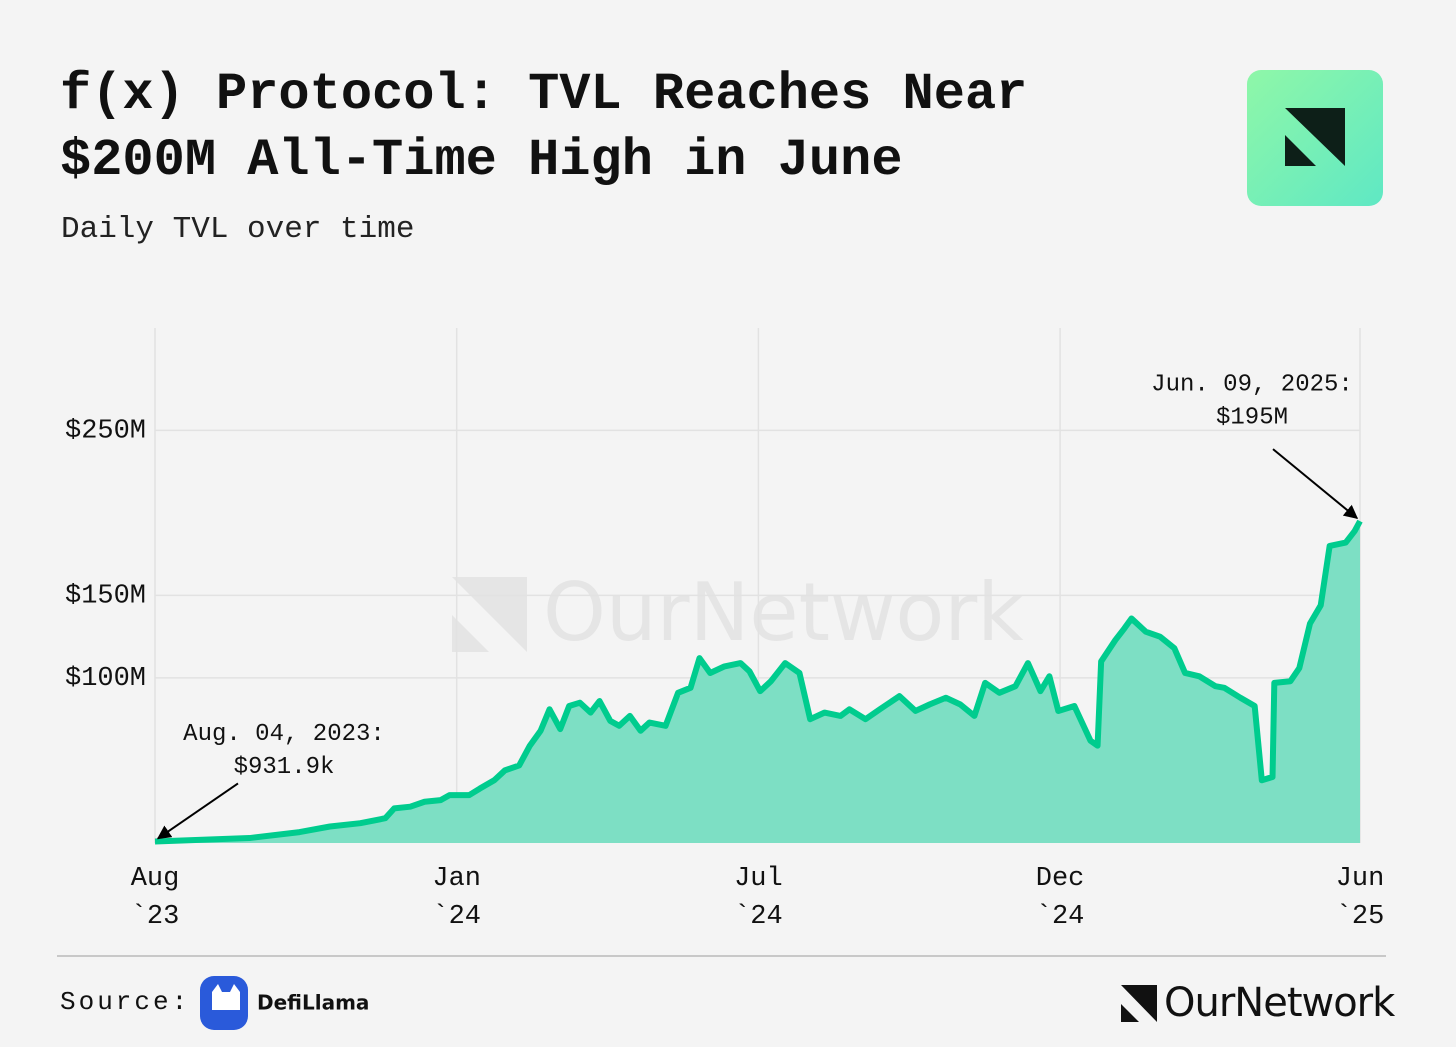 The image size is (1456, 1047). I want to click on annotation-text: Jun. 09, 2025:, so click(1252, 384).